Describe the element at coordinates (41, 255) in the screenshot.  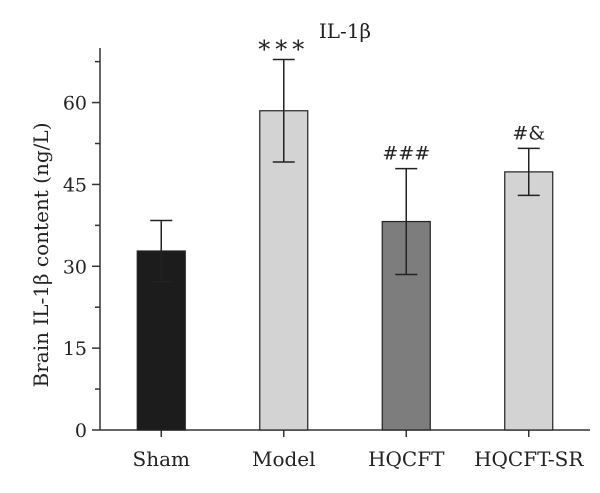
I see `y-axis-label: Brain IL-1β content (ng/L)` at that location.